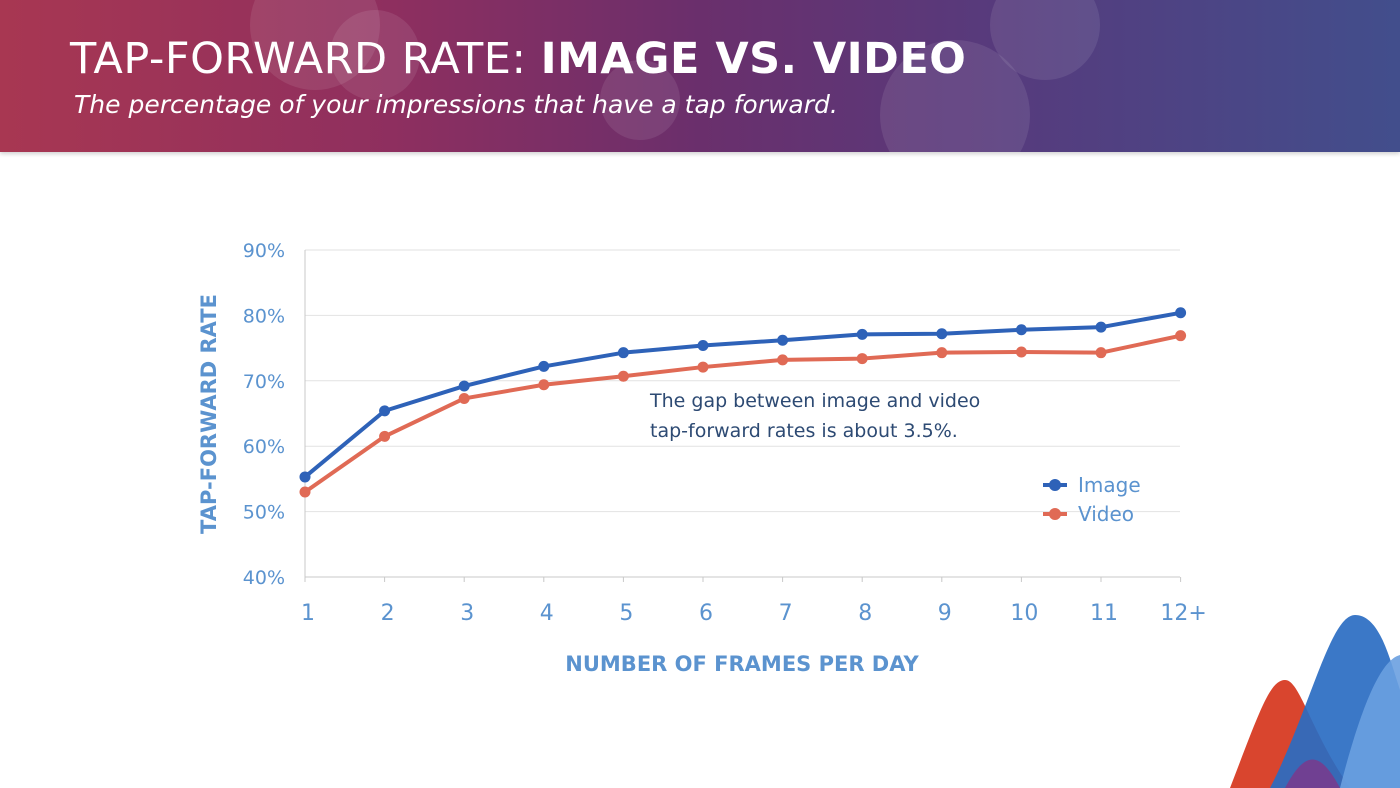  What do you see at coordinates (865, 613) in the screenshot?
I see `x-tick-label: 8` at bounding box center [865, 613].